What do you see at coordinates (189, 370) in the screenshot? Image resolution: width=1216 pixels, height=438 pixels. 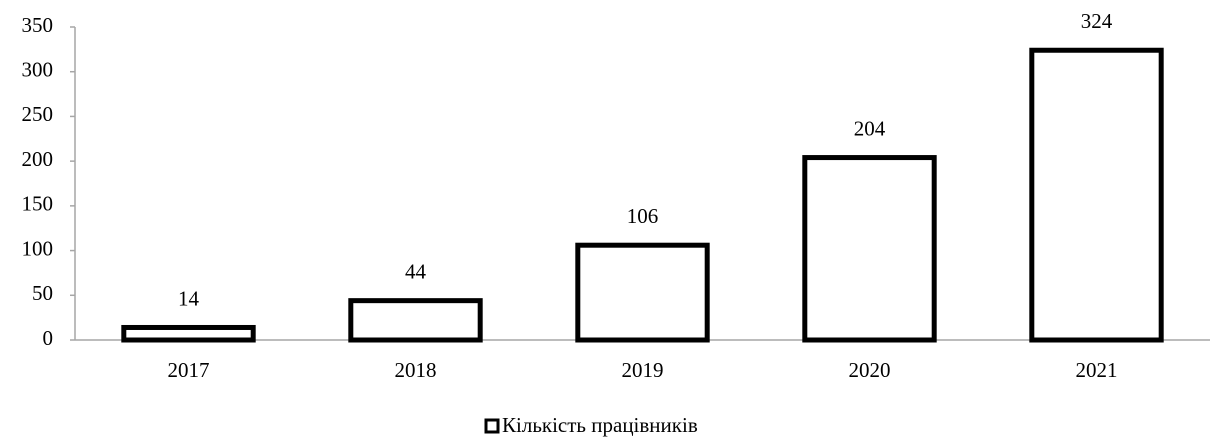 I see `x-tick-label: 2017` at bounding box center [189, 370].